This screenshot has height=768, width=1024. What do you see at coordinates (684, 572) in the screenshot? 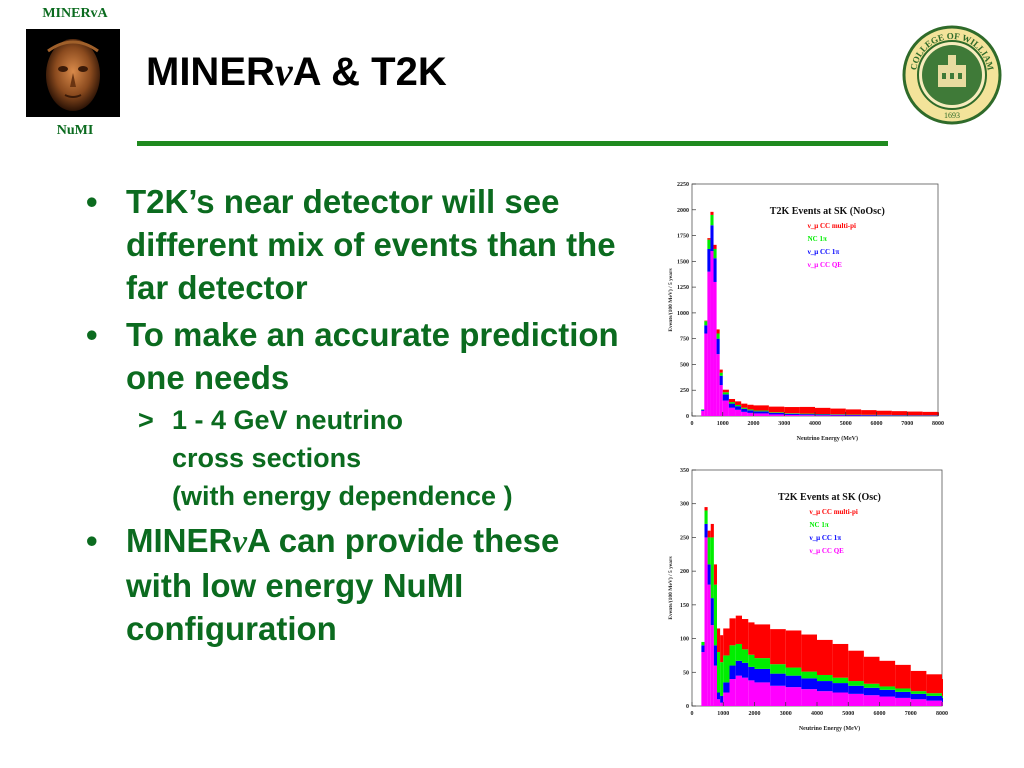
I see `y-tick-label: 200` at bounding box center [684, 572].